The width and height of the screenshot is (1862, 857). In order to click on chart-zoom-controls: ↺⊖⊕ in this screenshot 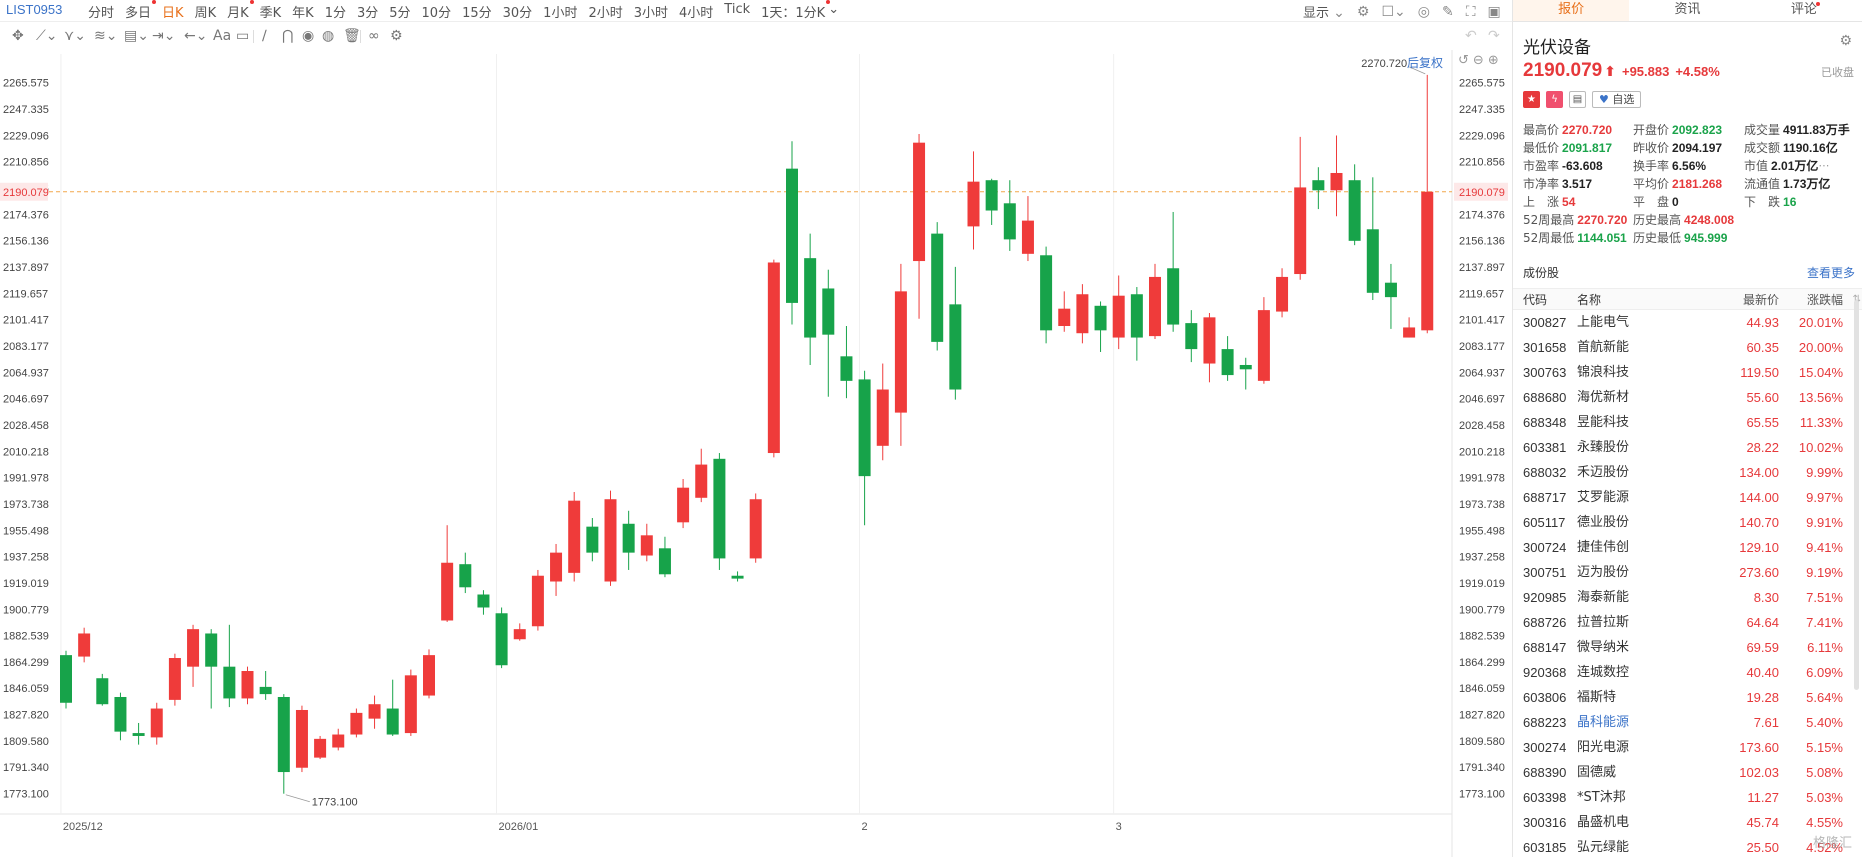, I will do `click(1480, 60)`.